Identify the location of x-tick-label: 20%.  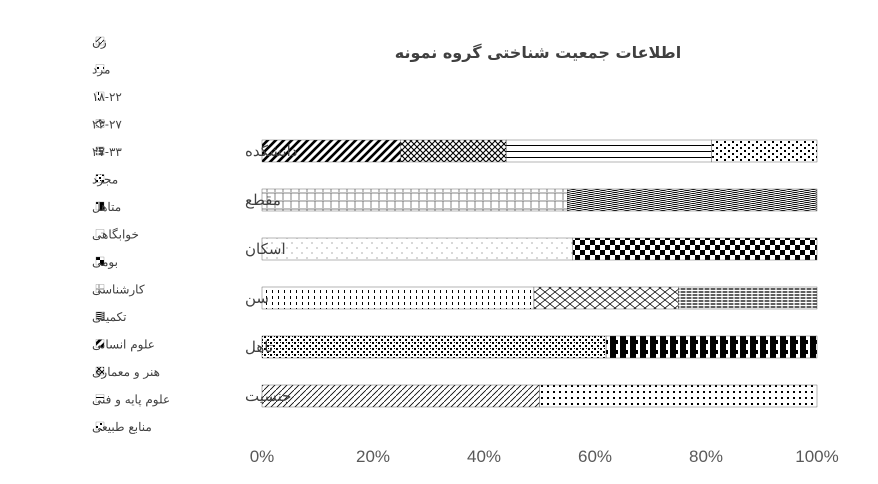
(373, 456).